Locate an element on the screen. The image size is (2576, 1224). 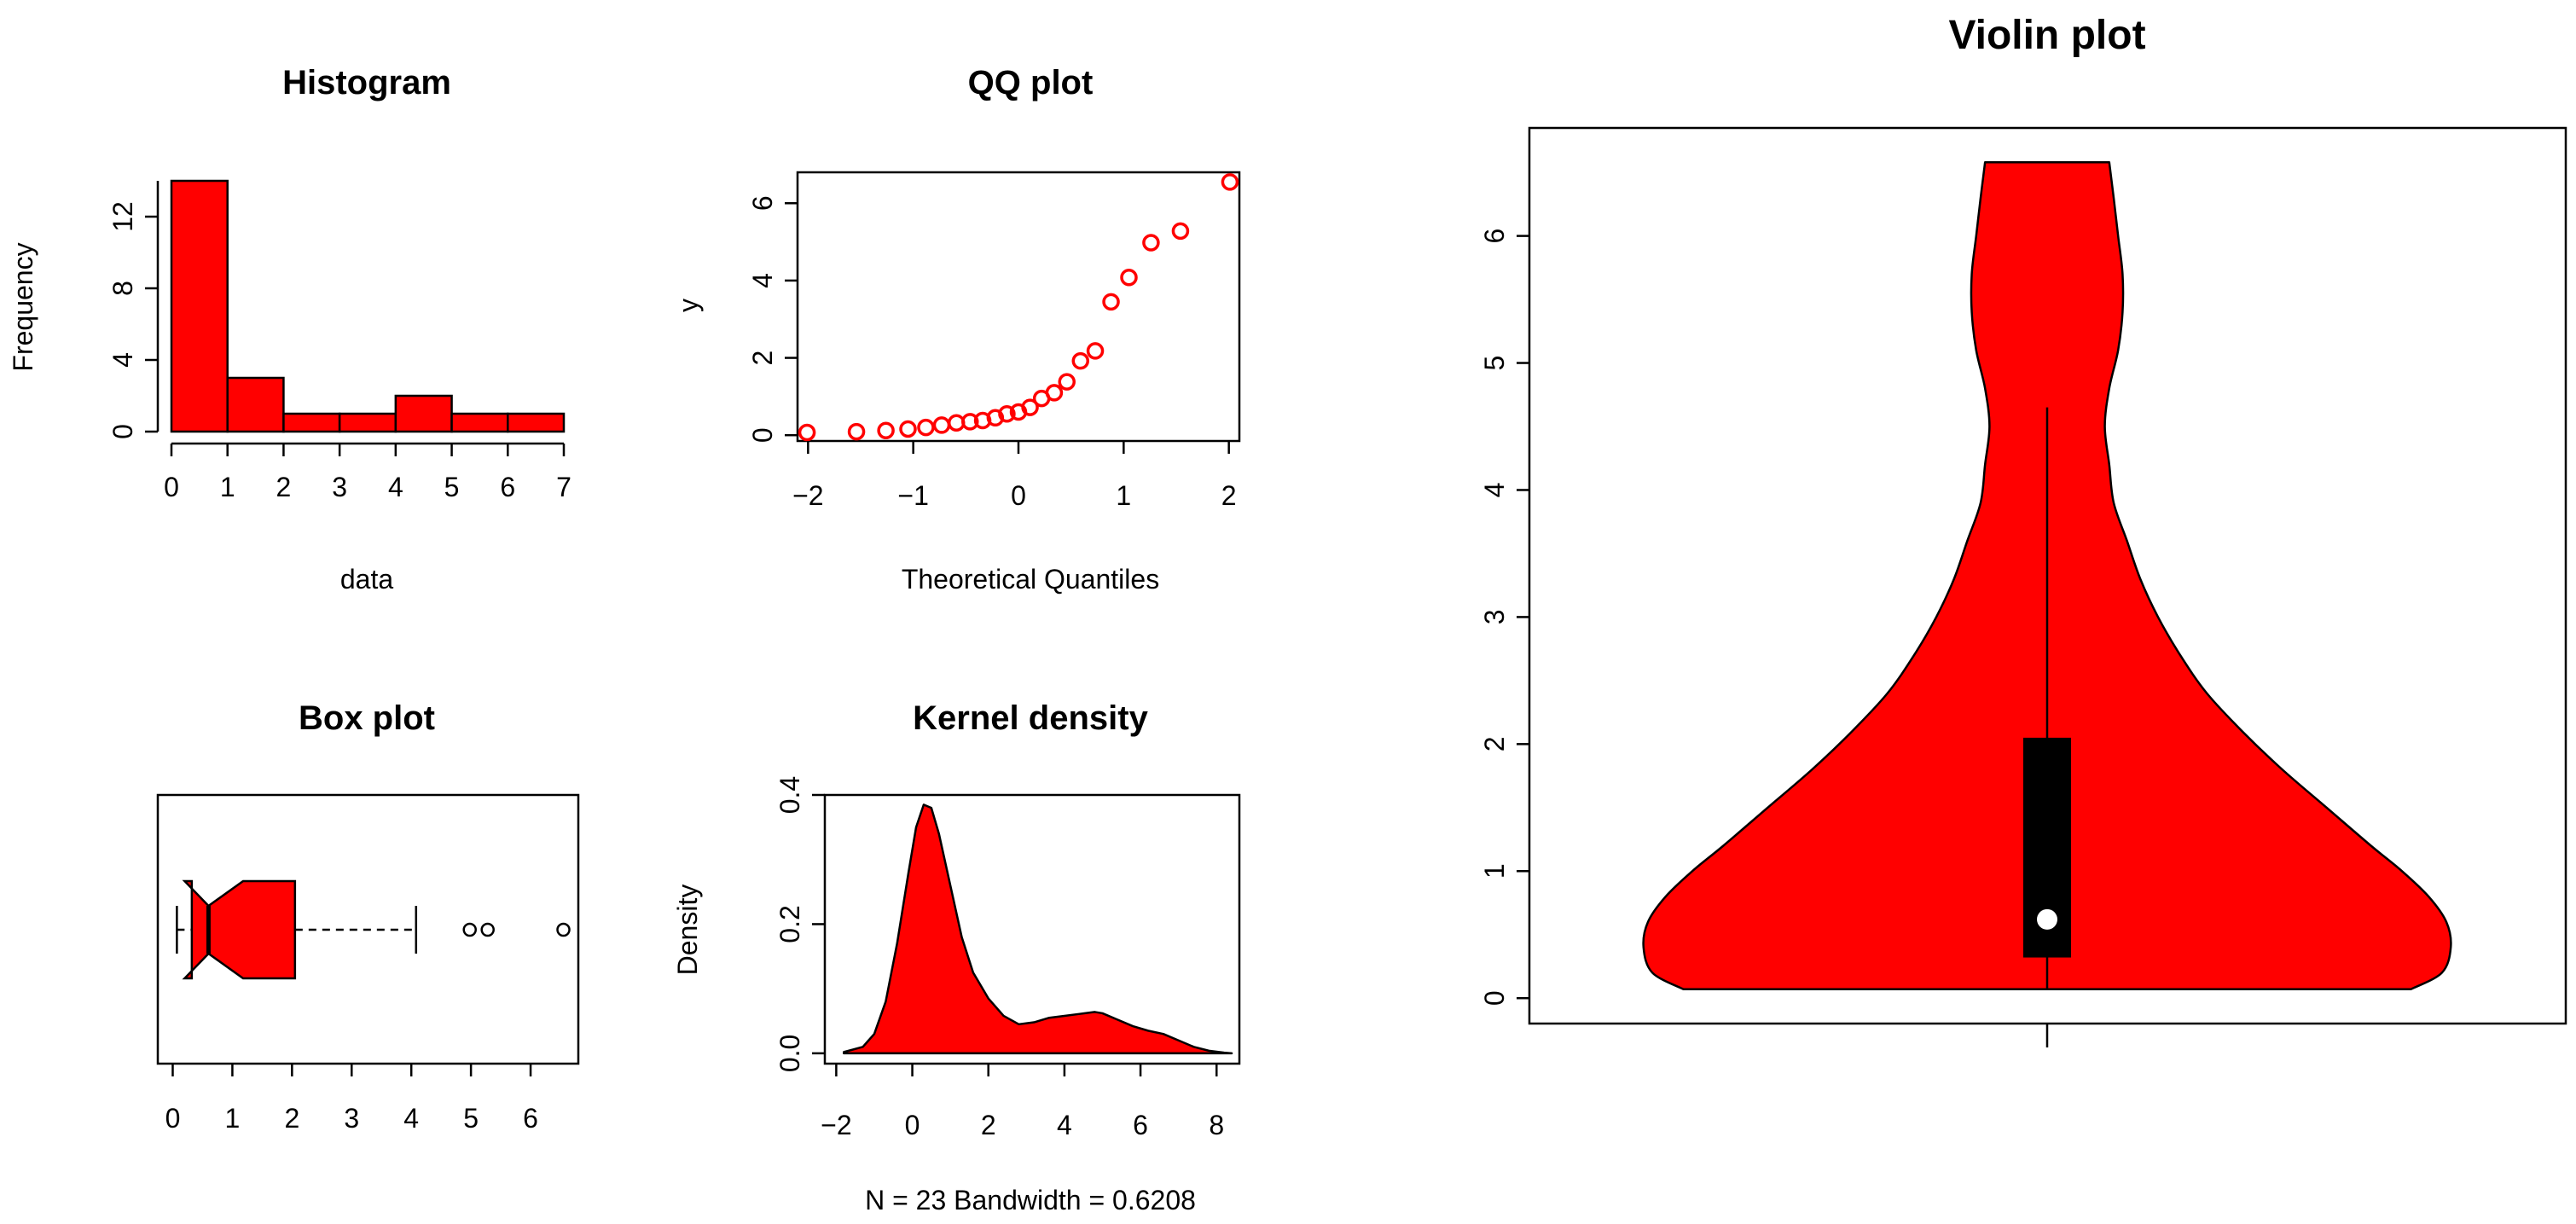
density-y-label: Density is located at coordinates (687, 930).